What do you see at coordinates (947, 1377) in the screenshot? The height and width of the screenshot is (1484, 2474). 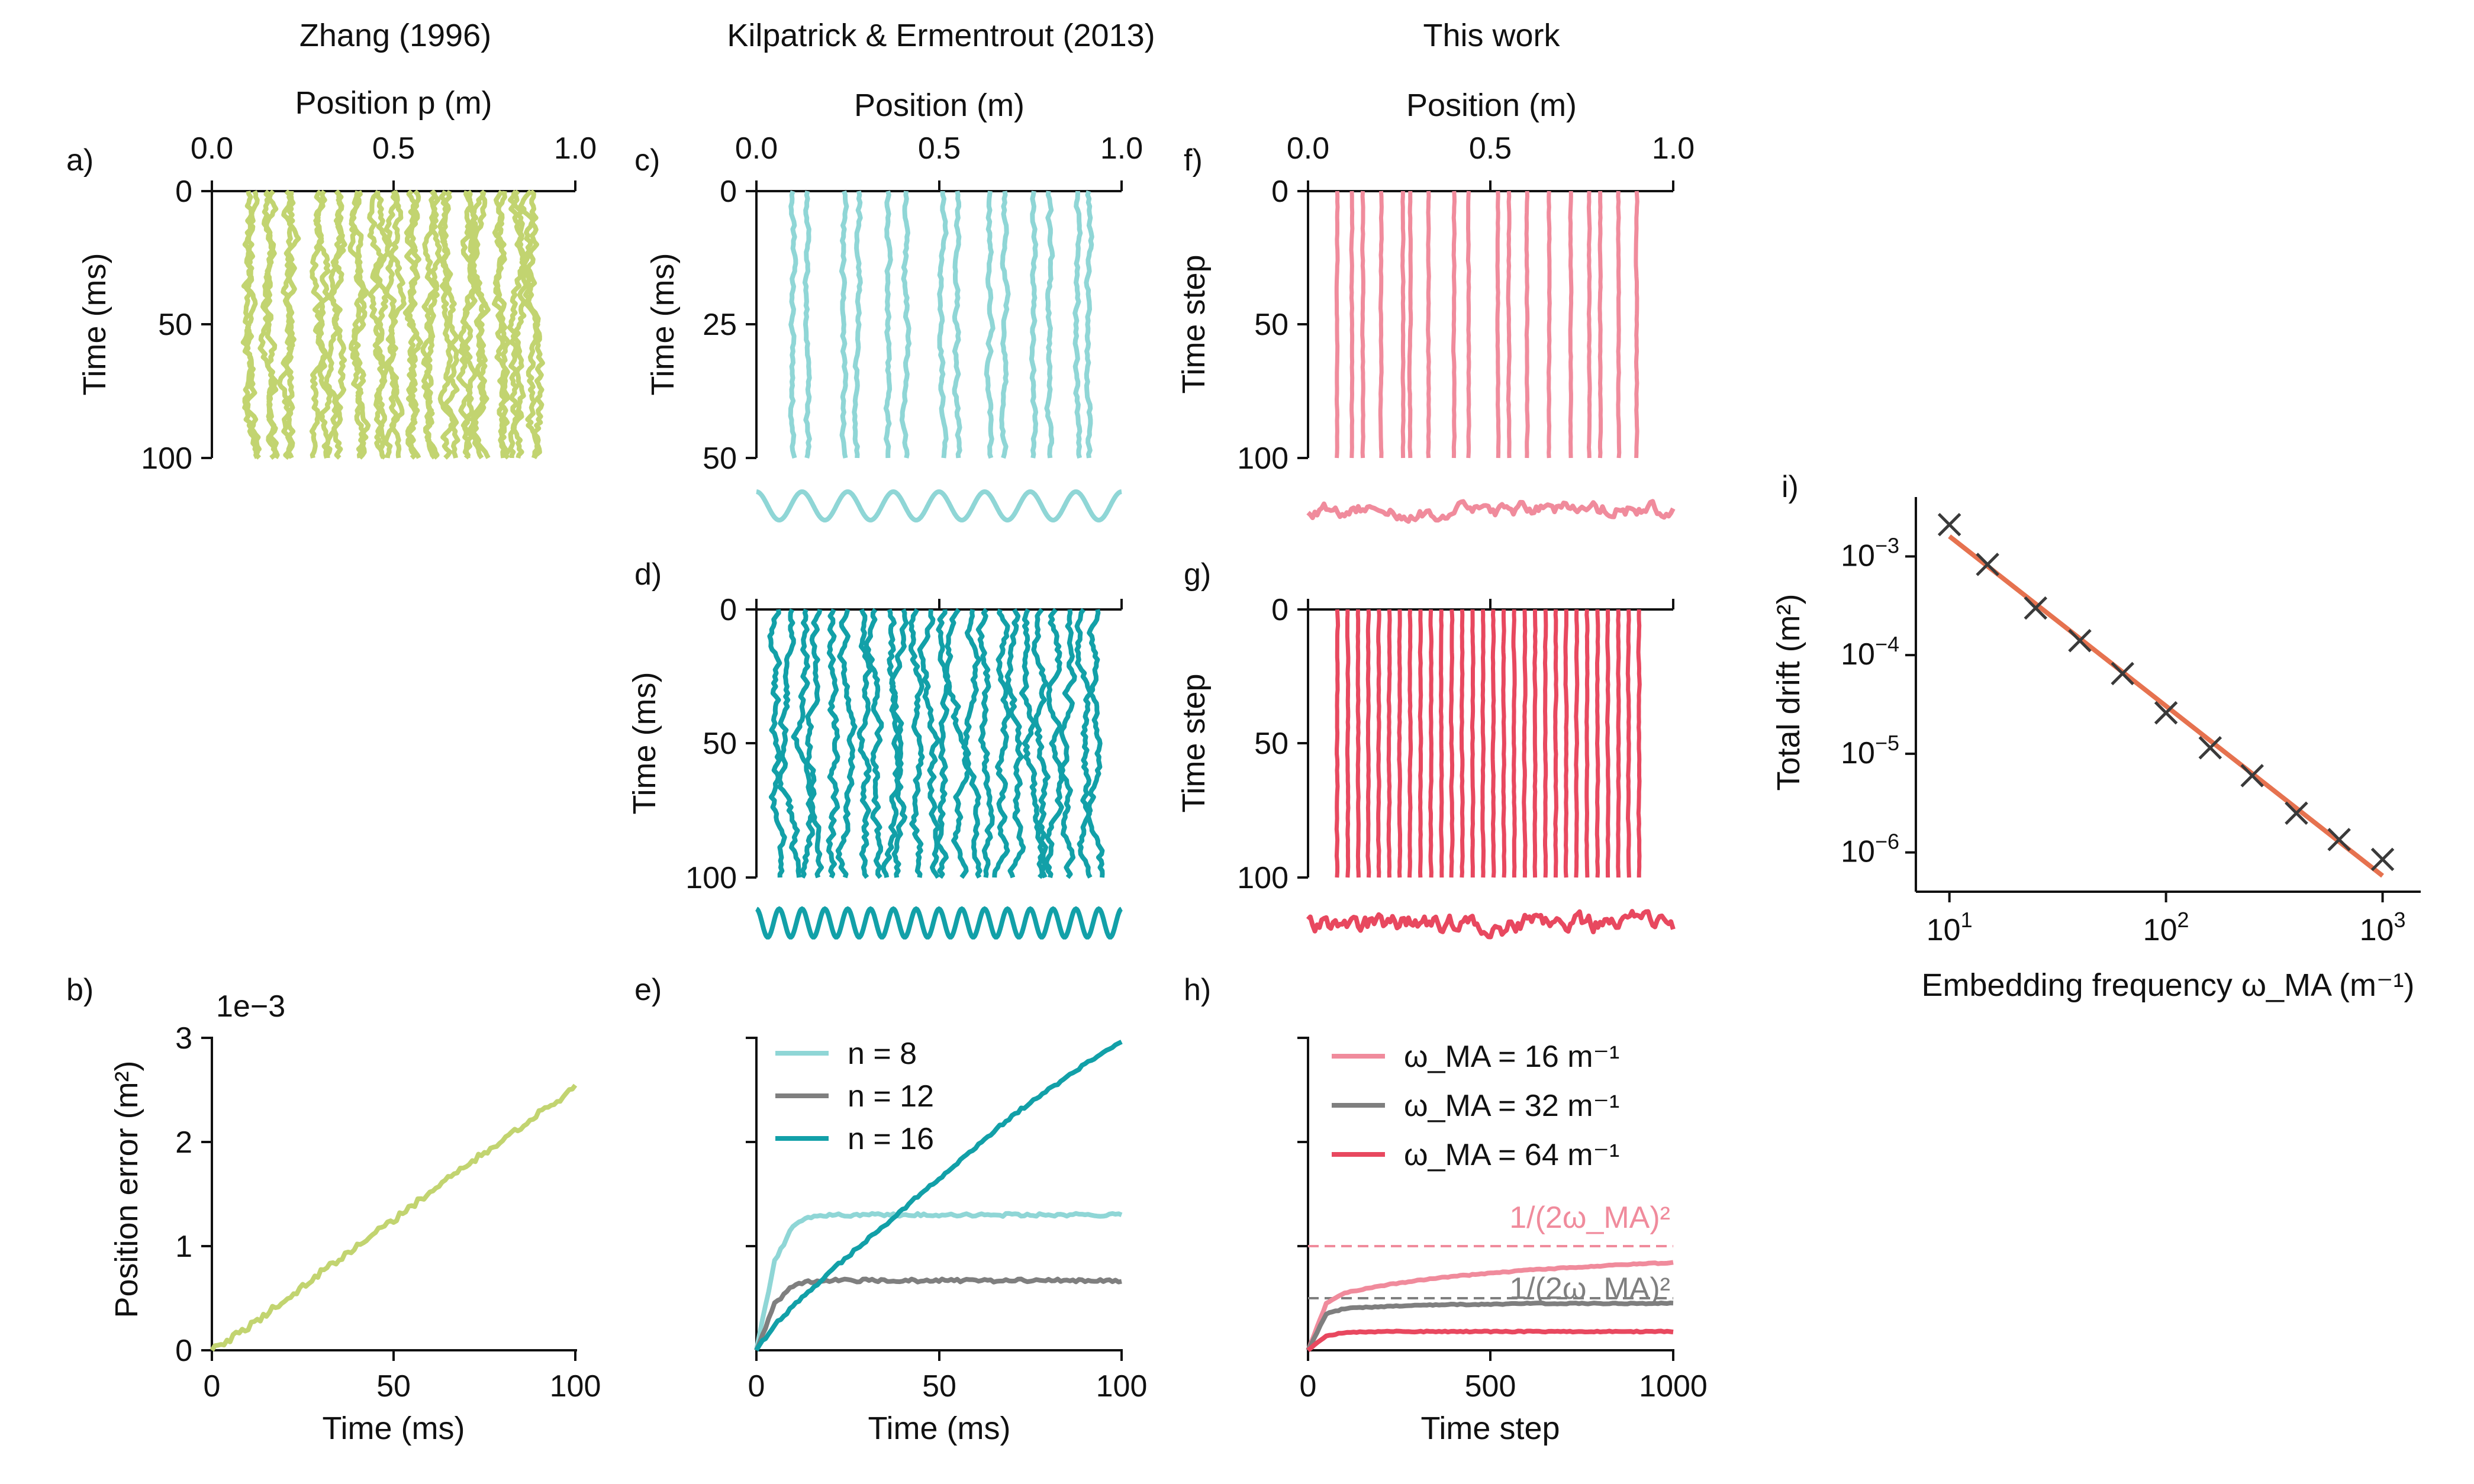 I see `panel-e-xticks: 0 50 100` at bounding box center [947, 1377].